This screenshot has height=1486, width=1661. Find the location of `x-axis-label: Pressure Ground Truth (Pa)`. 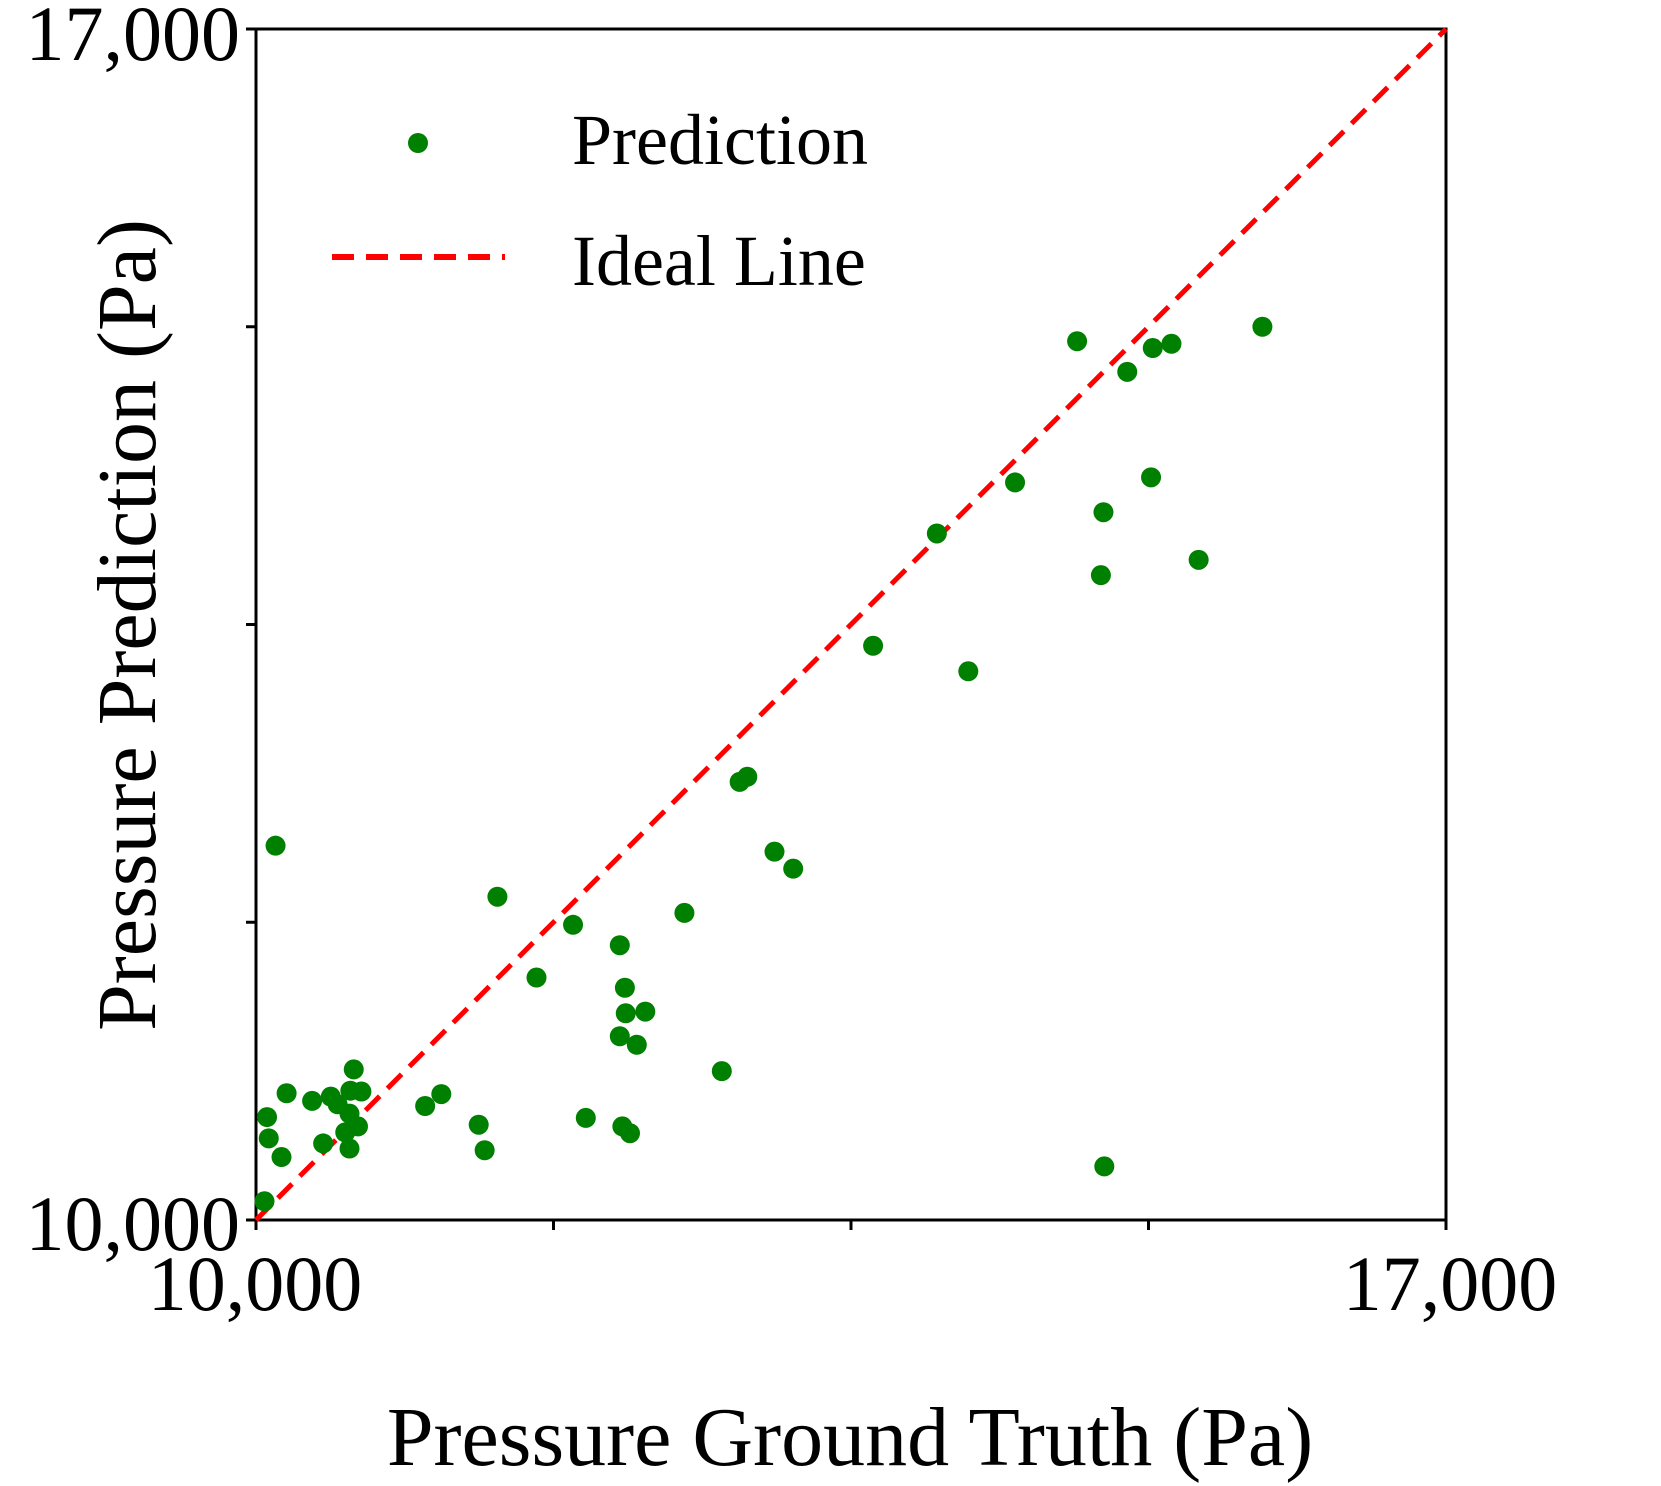

x-axis-label: Pressure Ground Truth (Pa) is located at coordinates (850, 1437).